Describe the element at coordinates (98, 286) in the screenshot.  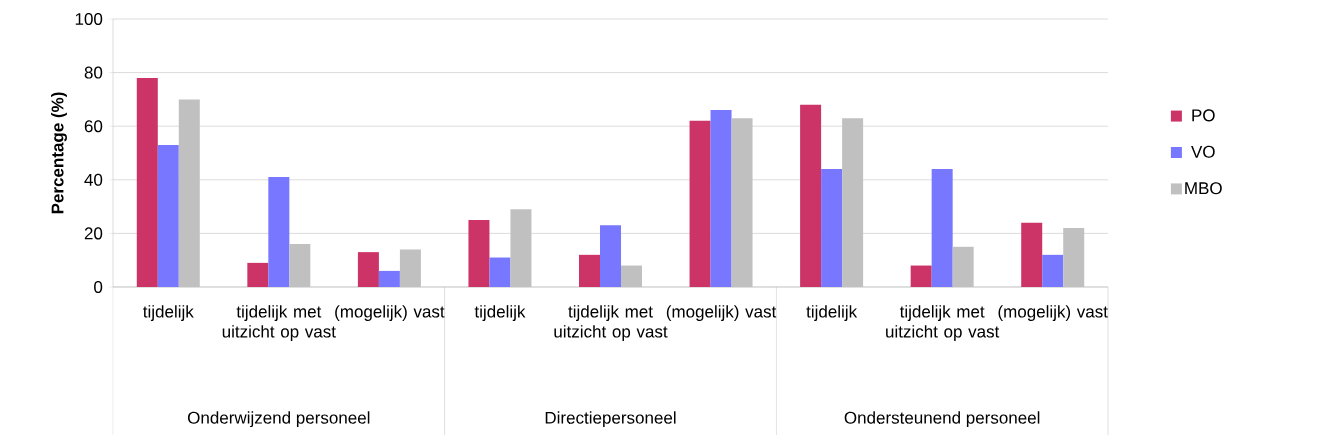
I see `y-tick-label: 0` at that location.